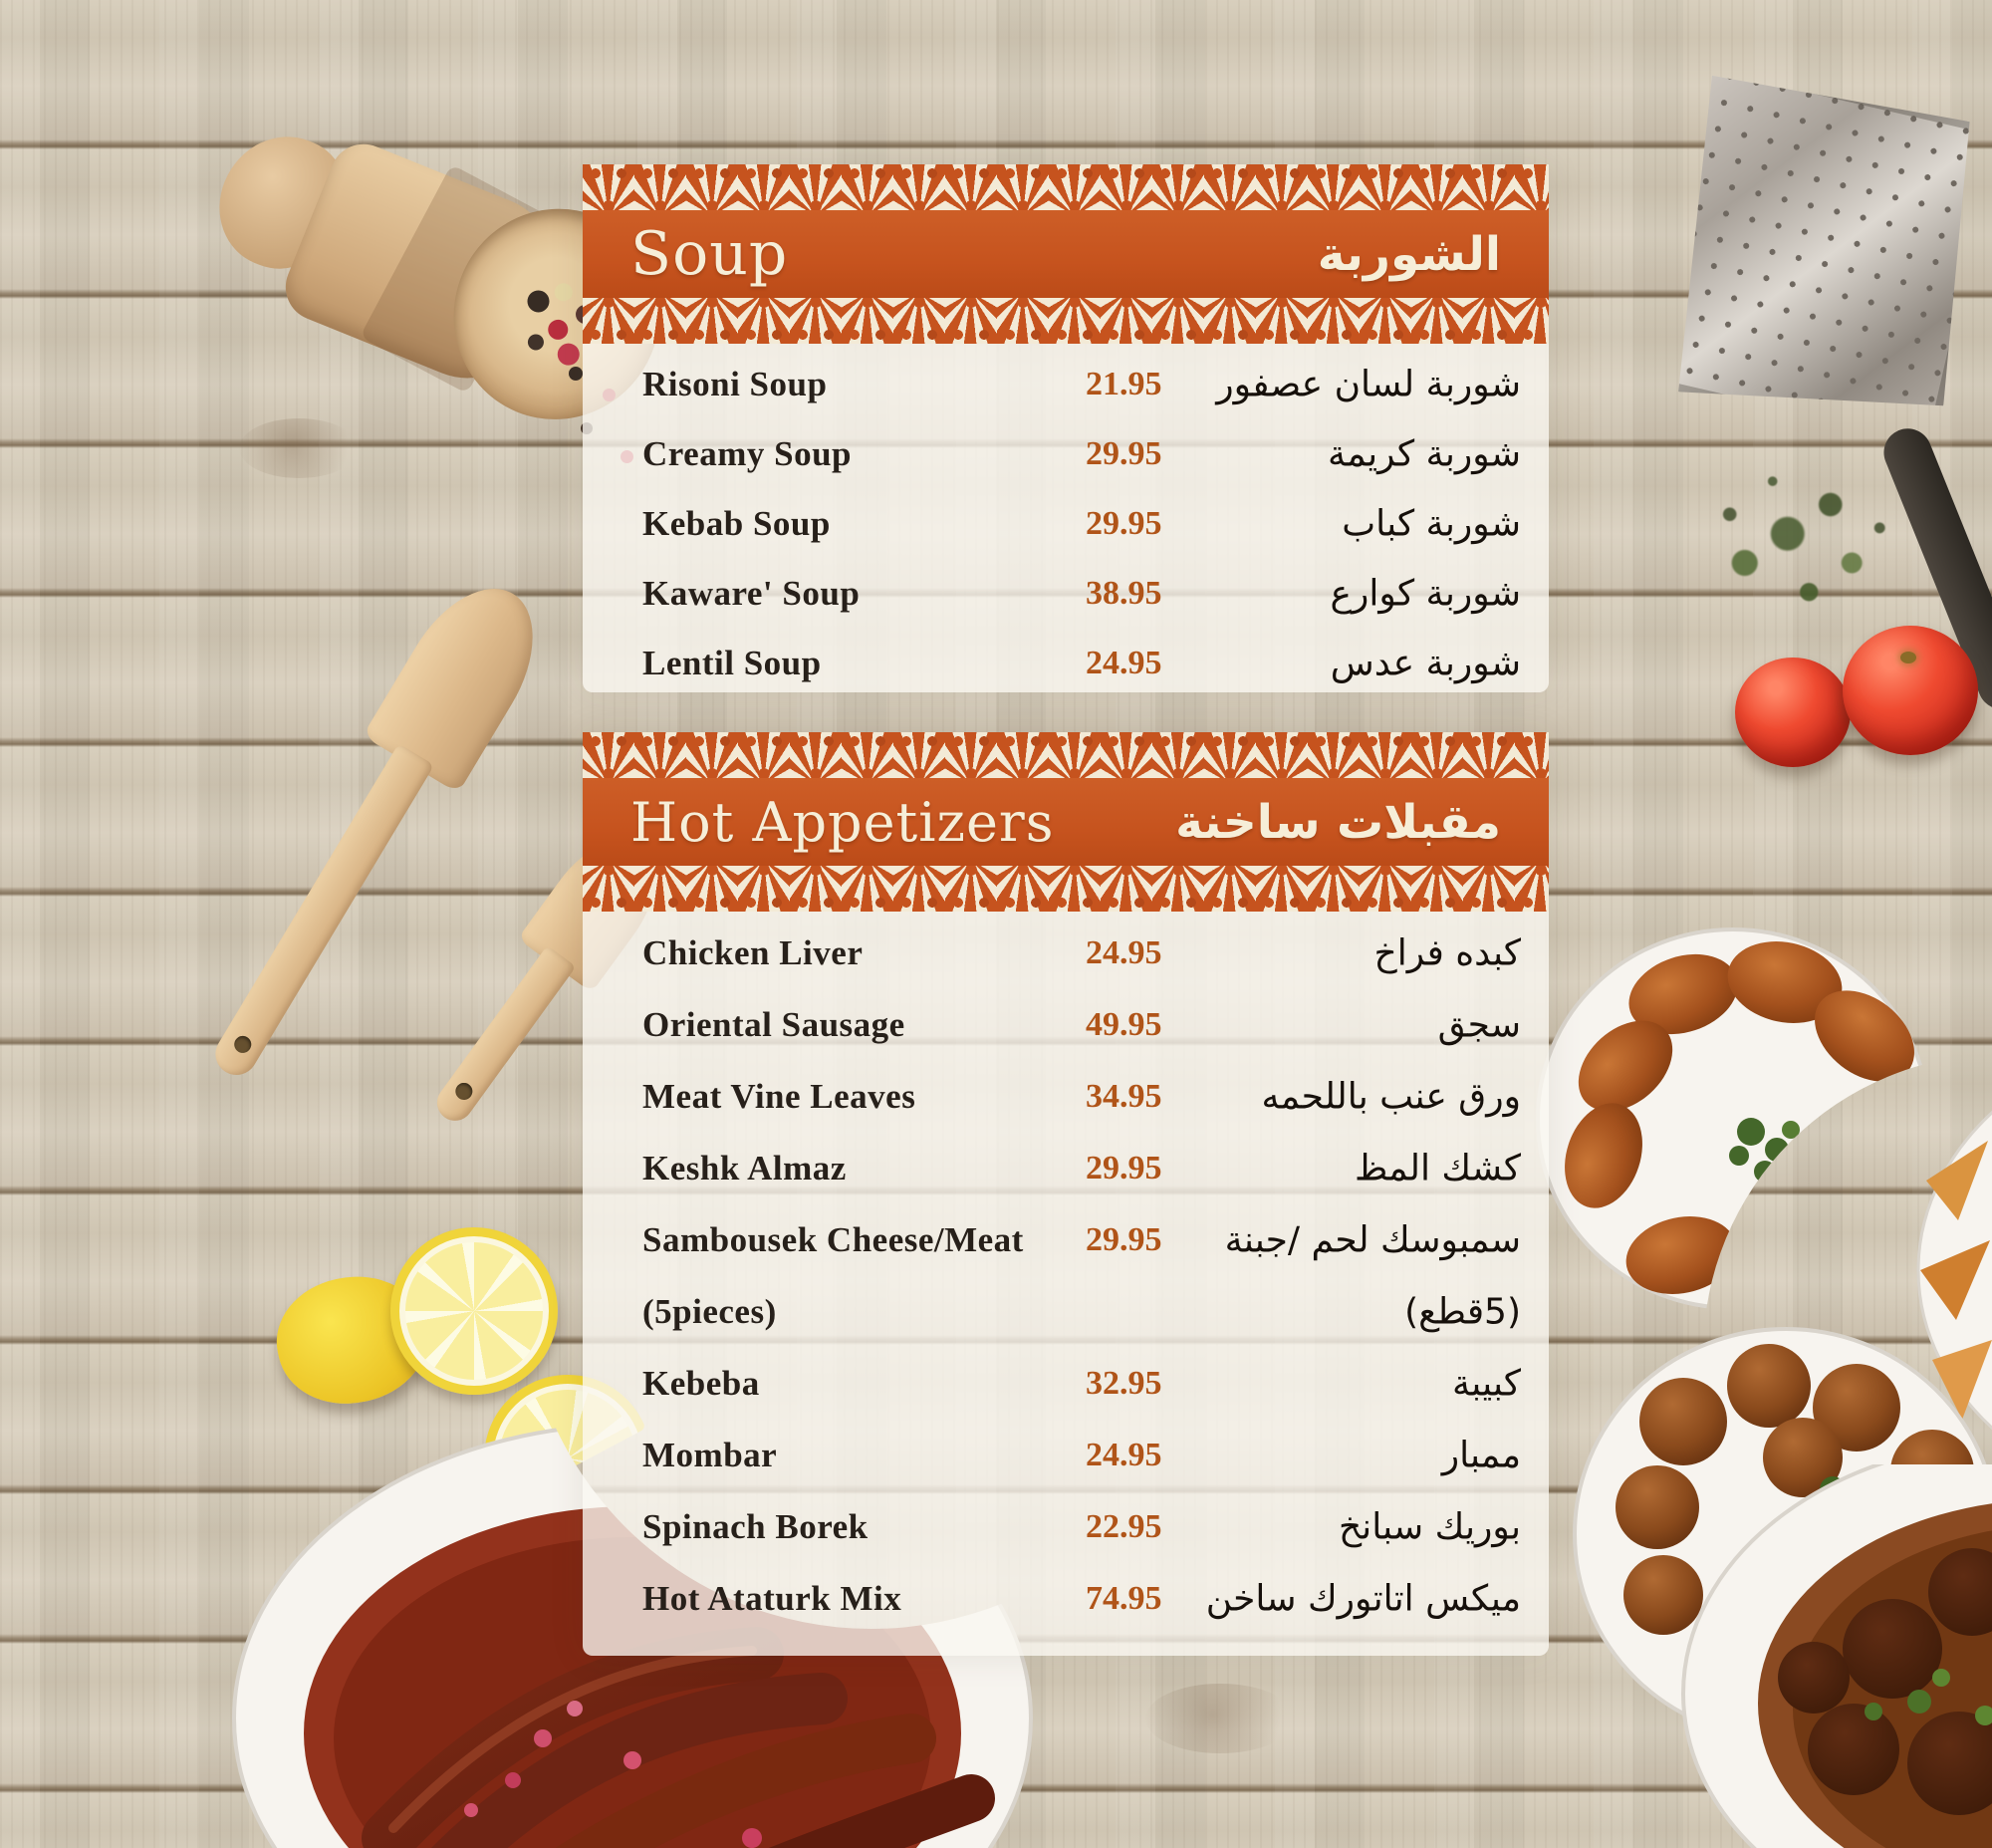 This screenshot has height=1848, width=1992. I want to click on lemon-slice, so click(474, 1311).